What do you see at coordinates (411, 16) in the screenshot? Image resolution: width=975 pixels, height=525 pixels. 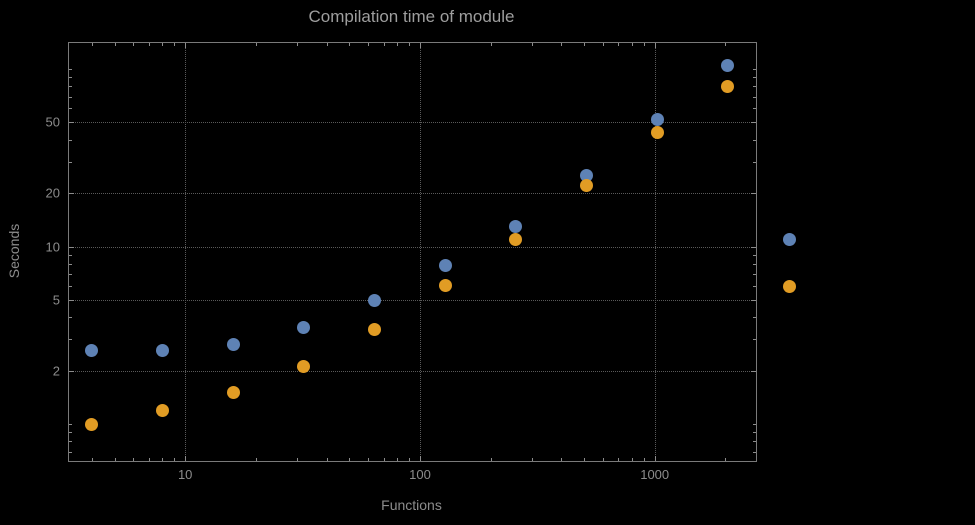 I see `chart-title: Compilation time of module` at bounding box center [411, 16].